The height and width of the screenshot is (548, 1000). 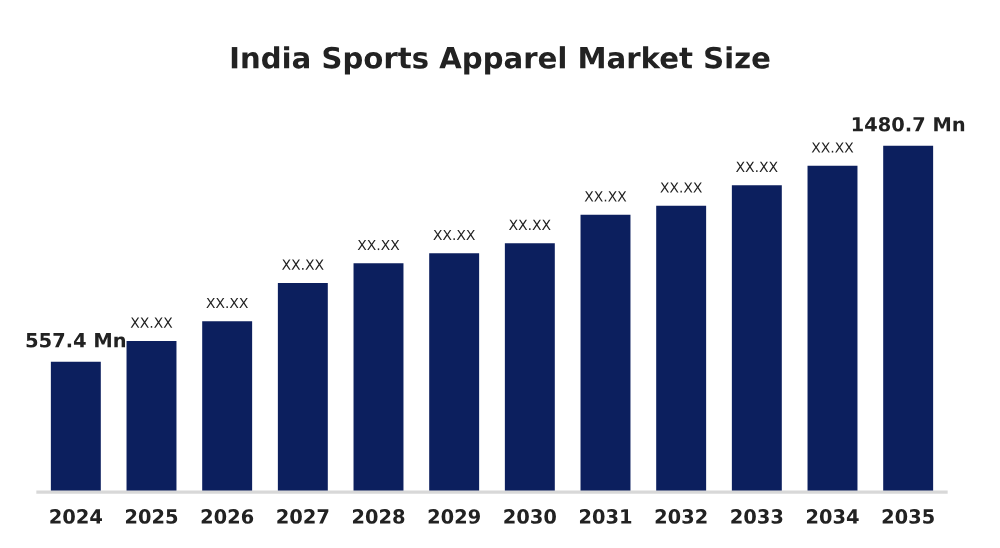 I want to click on x-tick-label: 2031, so click(x=605, y=516).